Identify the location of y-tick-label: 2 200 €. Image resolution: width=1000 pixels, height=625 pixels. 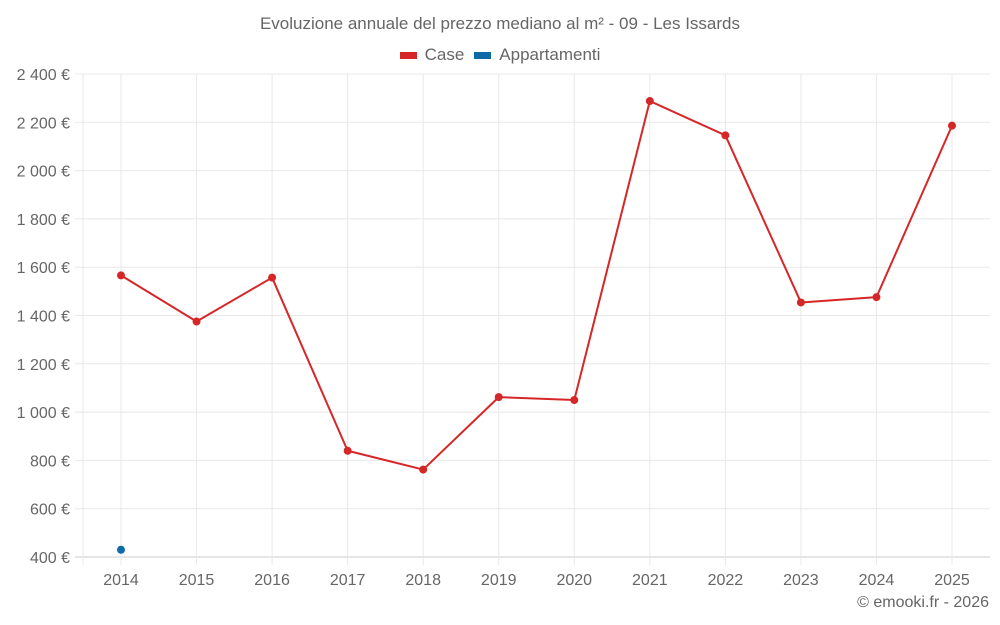
(43, 123).